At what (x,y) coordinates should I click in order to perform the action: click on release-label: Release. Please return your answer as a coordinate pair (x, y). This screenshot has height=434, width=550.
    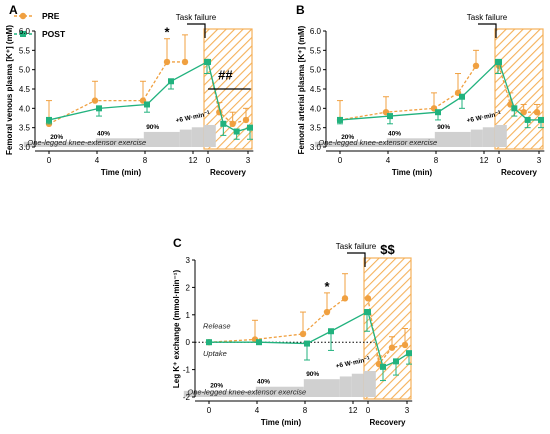
    Looking at the image, I should click on (217, 326).